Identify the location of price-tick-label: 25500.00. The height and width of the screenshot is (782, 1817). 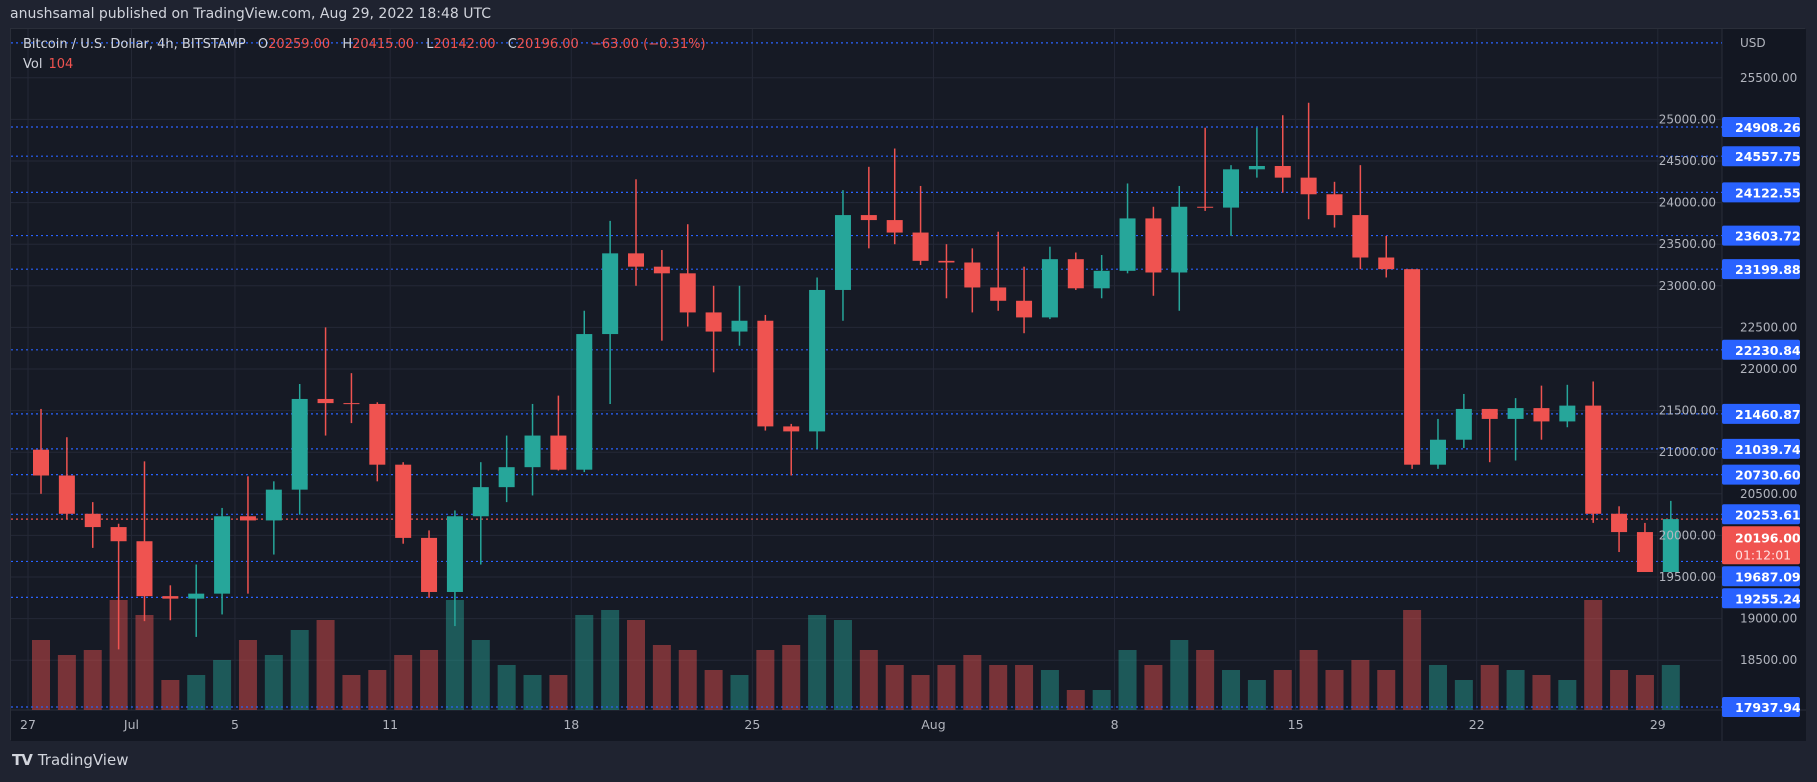
(1768, 78).